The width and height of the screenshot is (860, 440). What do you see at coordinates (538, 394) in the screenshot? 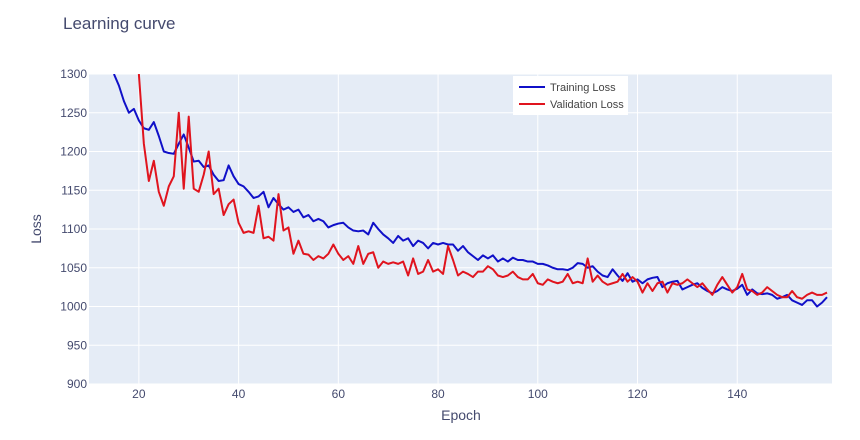
I see `x-tick-label: 100` at bounding box center [538, 394].